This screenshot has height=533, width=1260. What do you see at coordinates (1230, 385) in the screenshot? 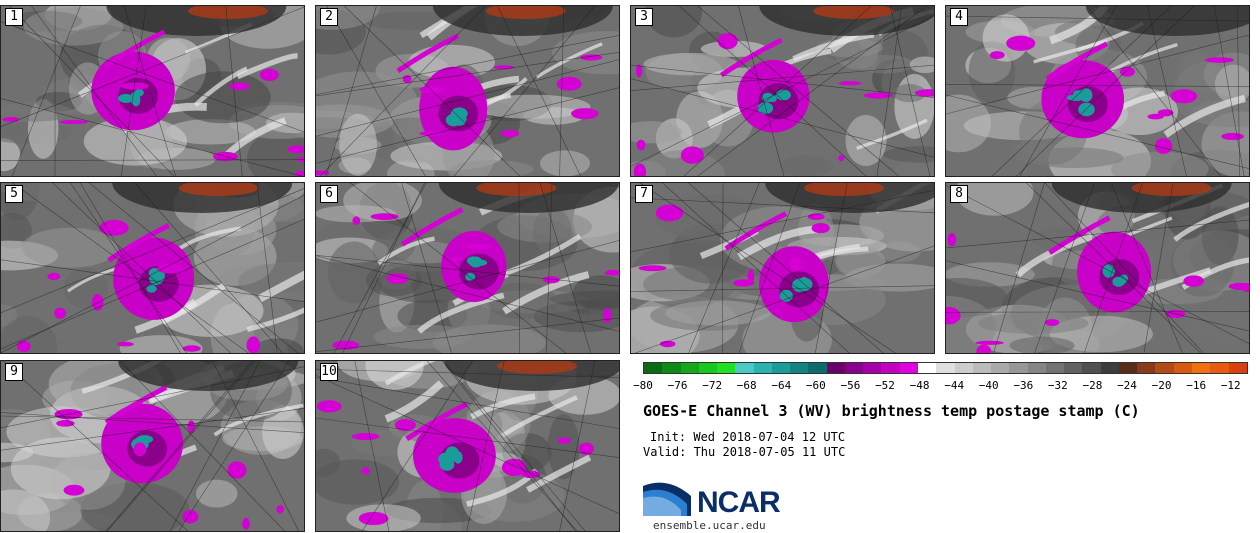
I see `colorbar-tick-label: −12` at bounding box center [1230, 385].